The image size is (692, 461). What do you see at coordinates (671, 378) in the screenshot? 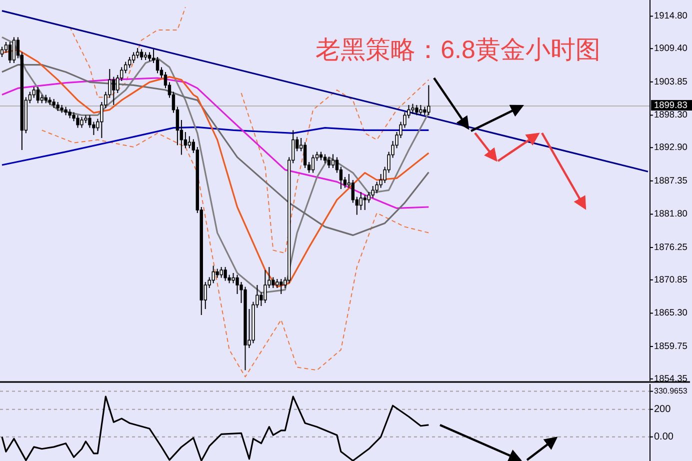
I see `y-tick-label: 1854.35` at bounding box center [671, 378].